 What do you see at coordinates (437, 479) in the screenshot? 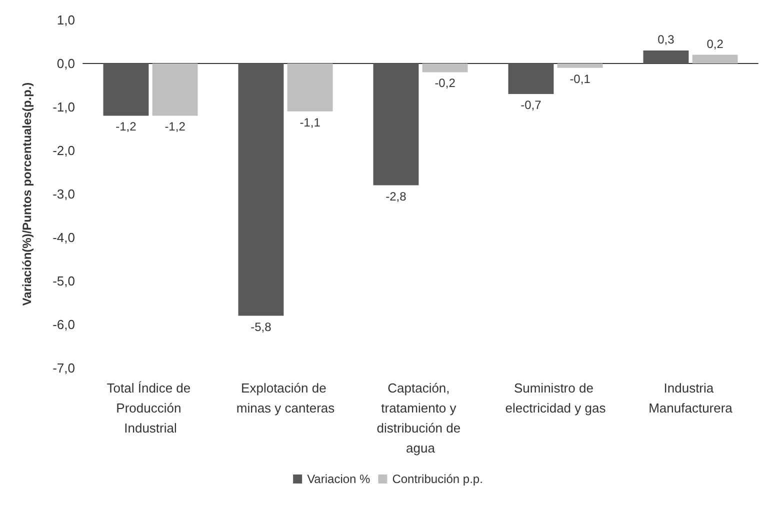
I see `legend-label: Contribución p.p.` at bounding box center [437, 479].